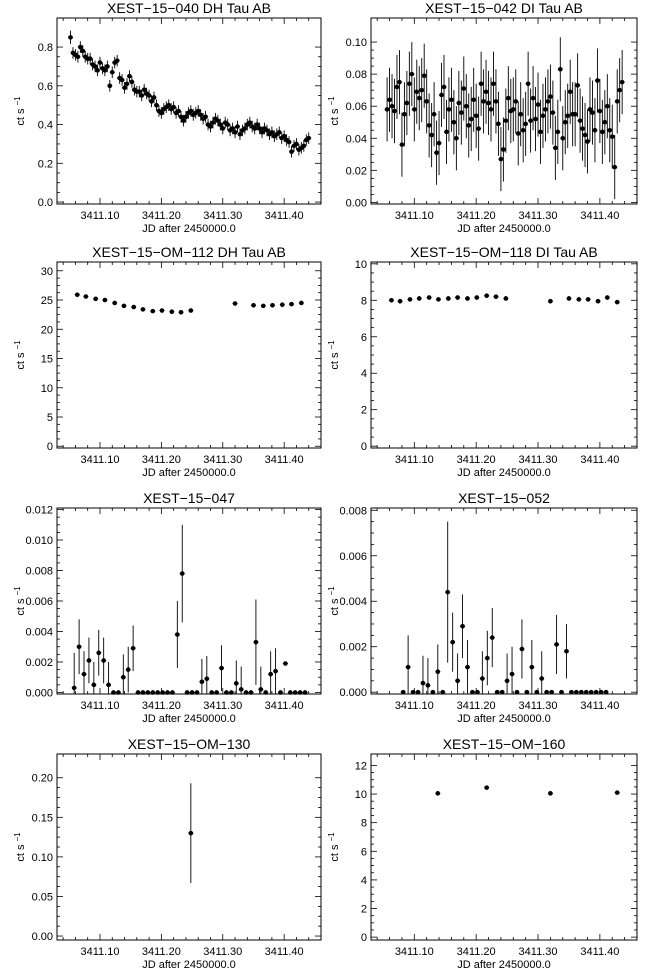  Describe the element at coordinates (39, 602) in the screenshot. I see `y-tick-label: 0.006` at that location.